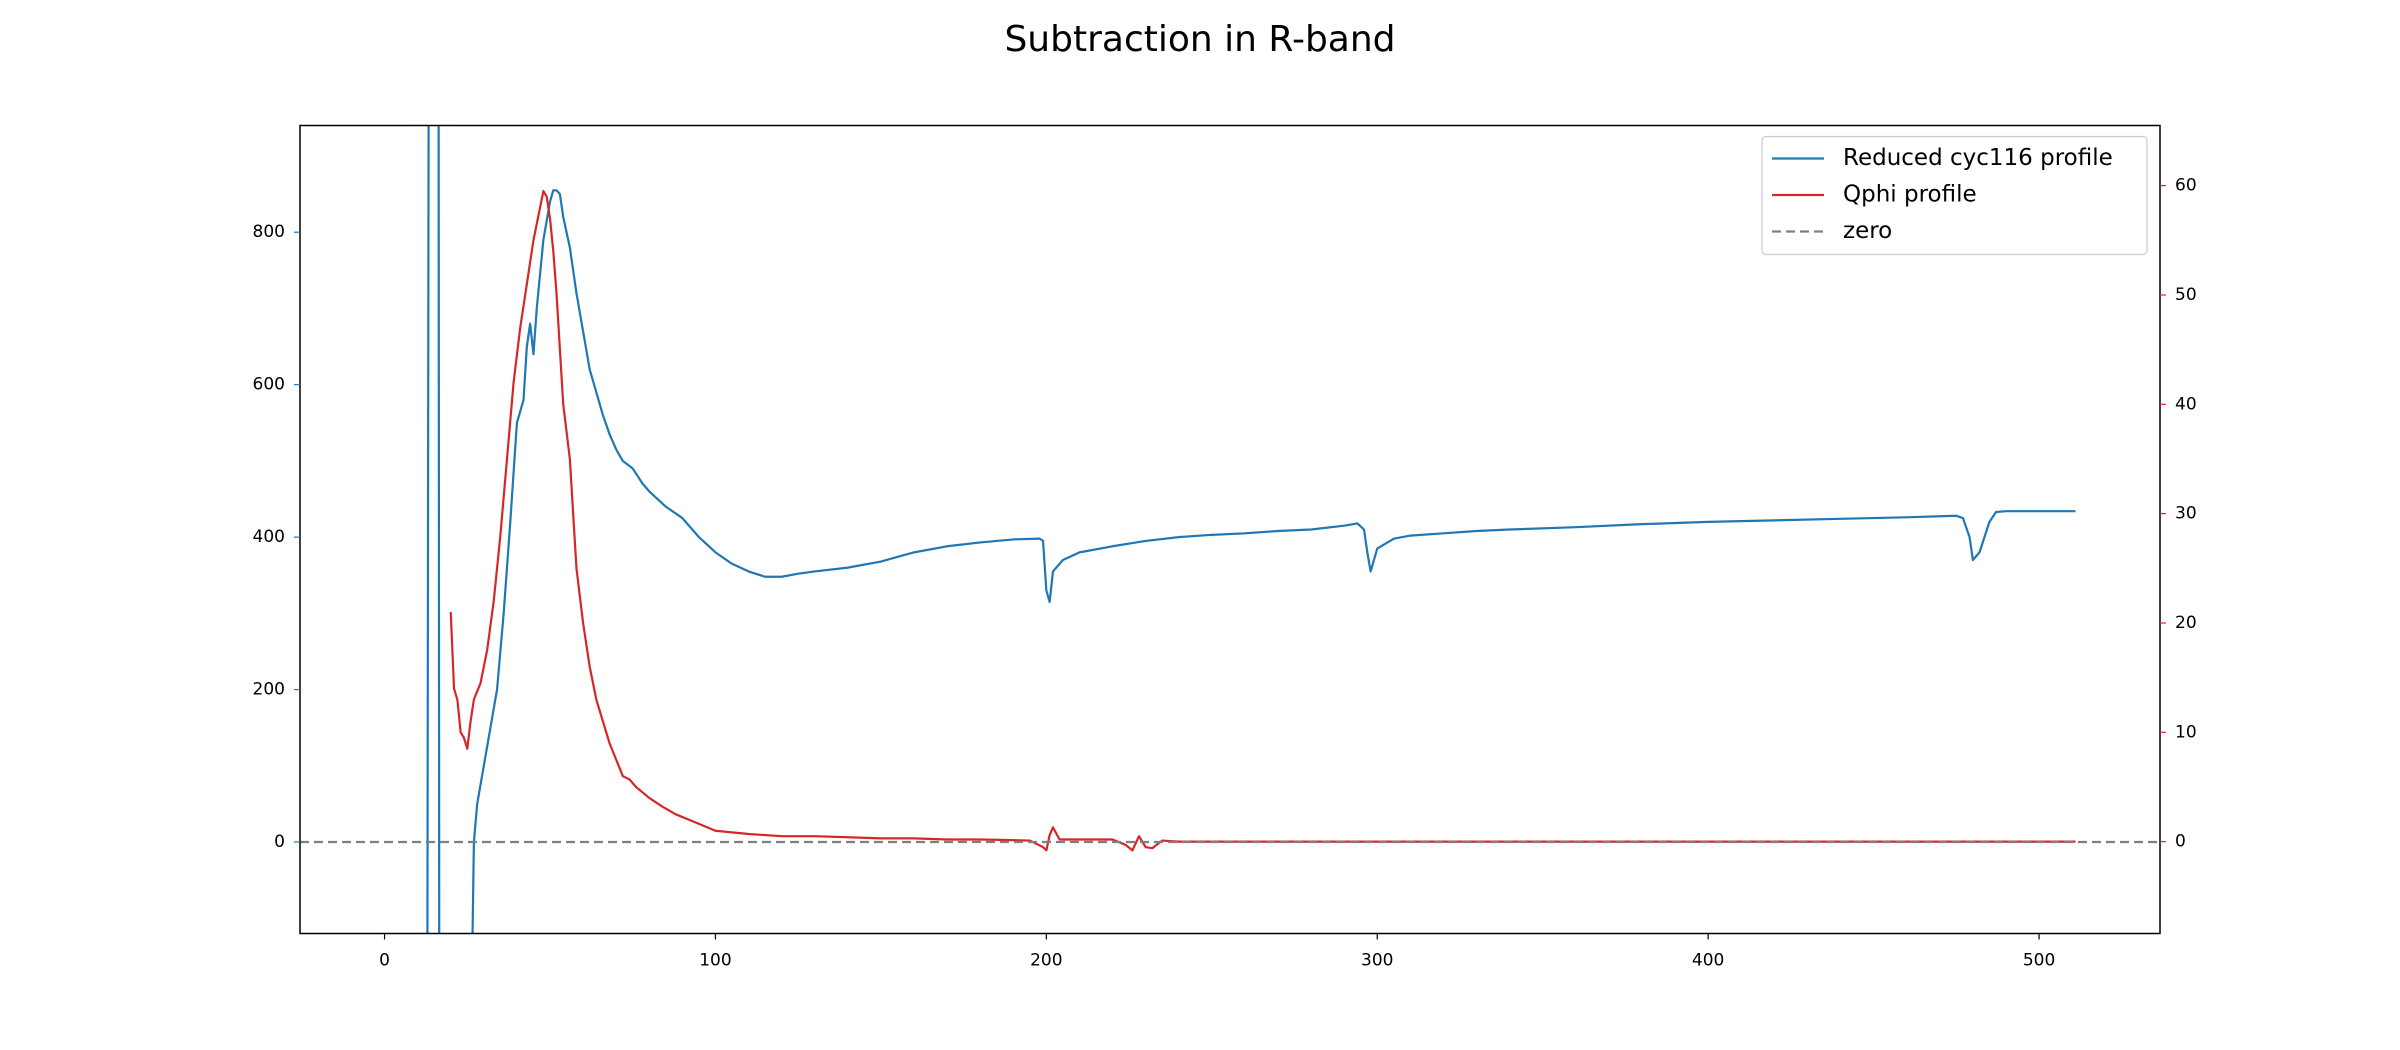 The width and height of the screenshot is (2400, 1050). I want to click on x-tick-label: 500, so click(2039, 961).